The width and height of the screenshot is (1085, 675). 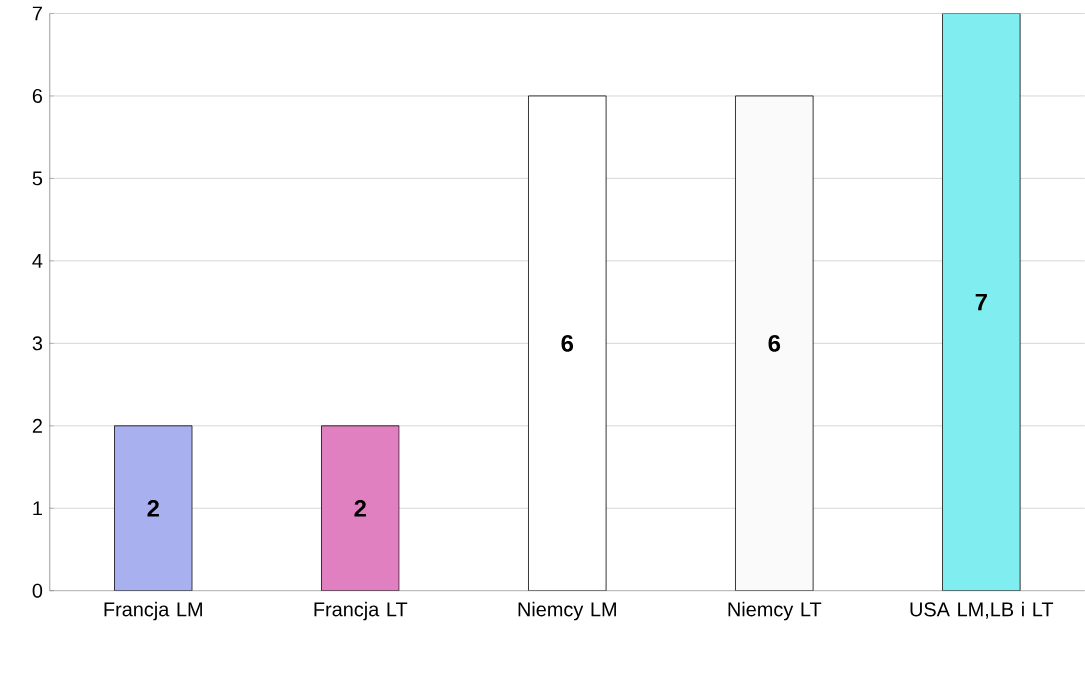 I want to click on x-tick-label: Francja LT, so click(x=361, y=611).